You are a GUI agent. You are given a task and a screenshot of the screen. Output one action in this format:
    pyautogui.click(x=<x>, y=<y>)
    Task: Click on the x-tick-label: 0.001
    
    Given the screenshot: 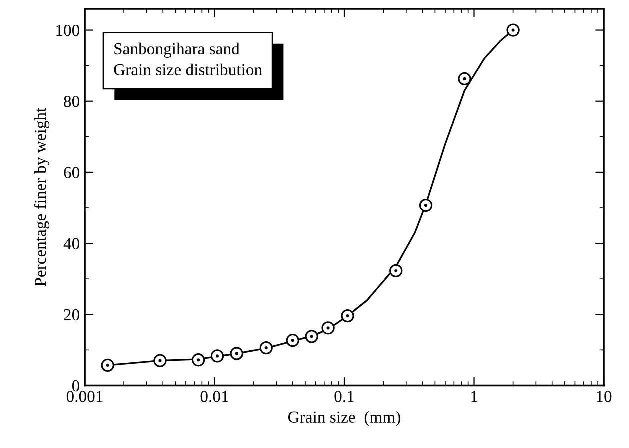 What is the action you would take?
    pyautogui.click(x=84, y=396)
    